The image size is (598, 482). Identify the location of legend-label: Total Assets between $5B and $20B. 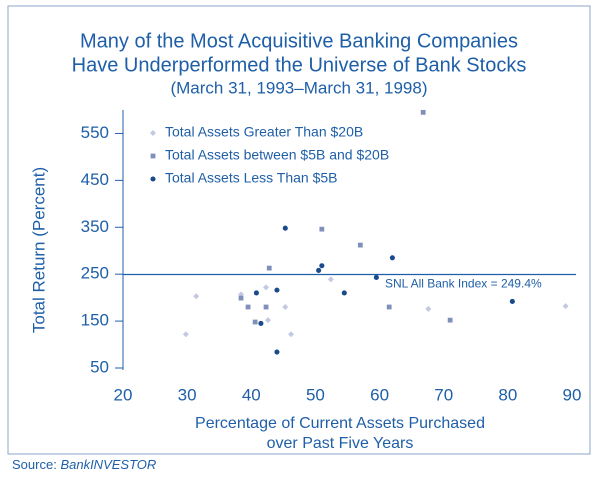
(277, 155).